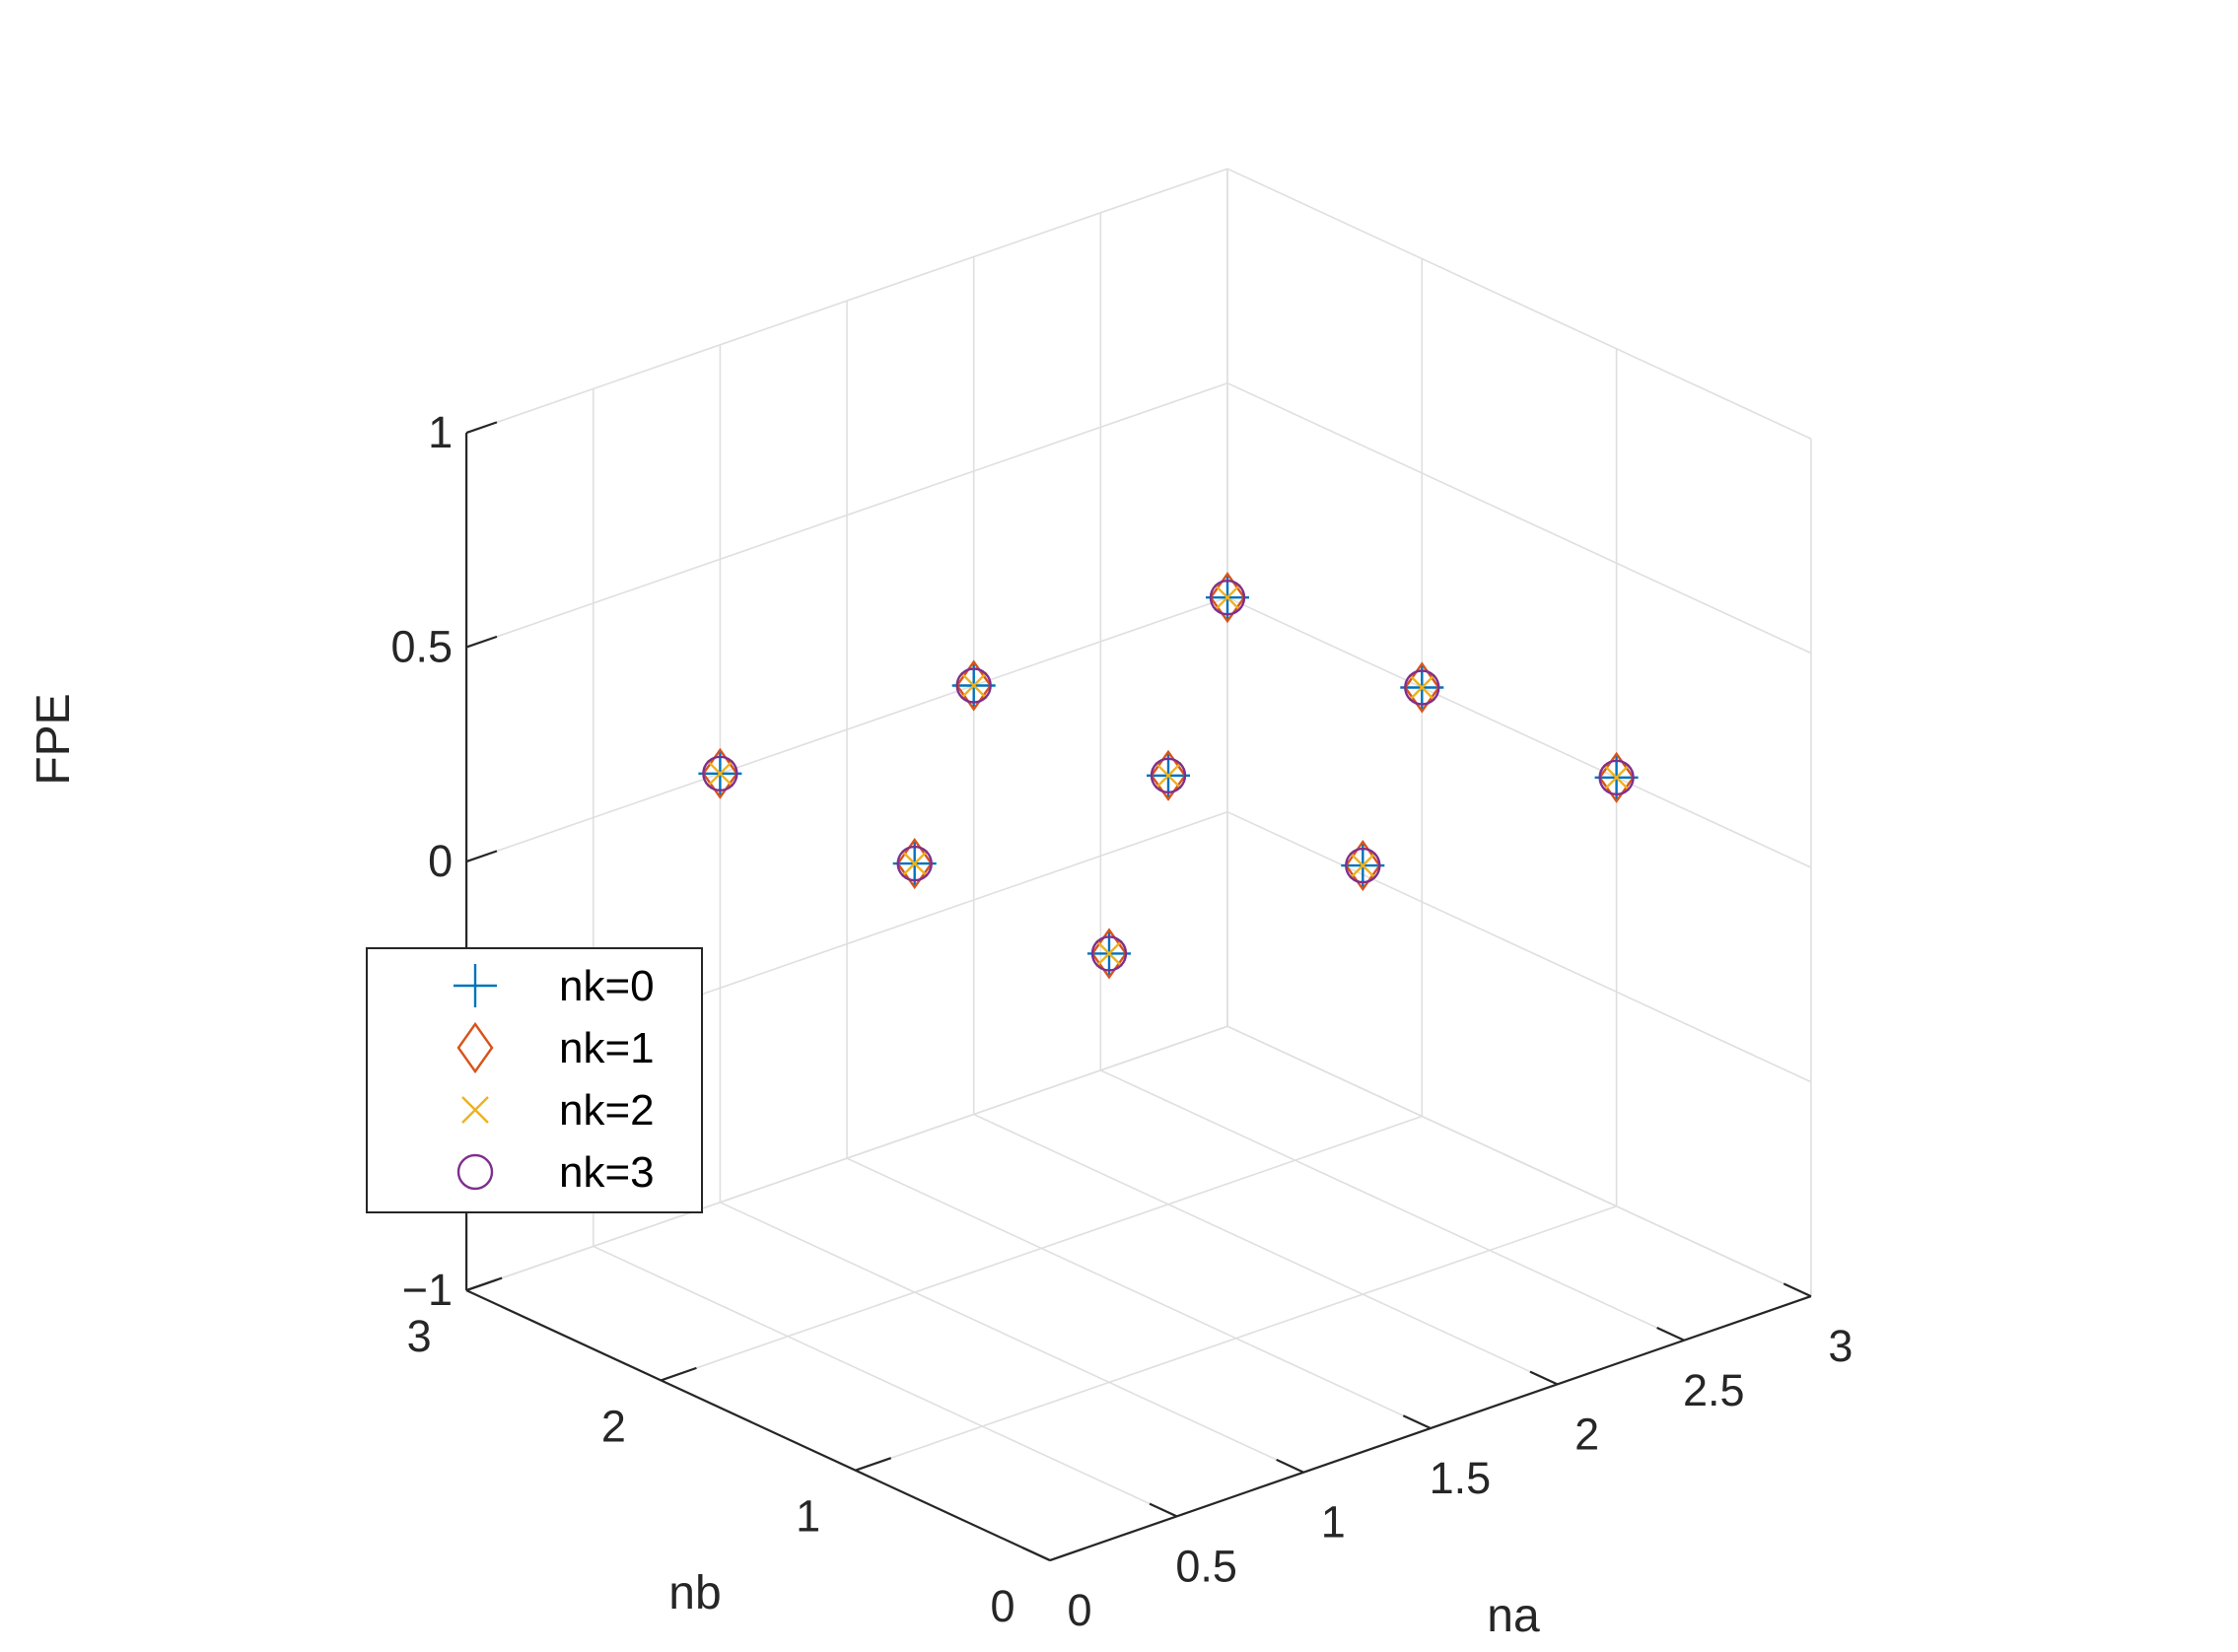 This screenshot has width=2238, height=1652. What do you see at coordinates (607, 1048) in the screenshot?
I see `legend-label: nk=1` at bounding box center [607, 1048].